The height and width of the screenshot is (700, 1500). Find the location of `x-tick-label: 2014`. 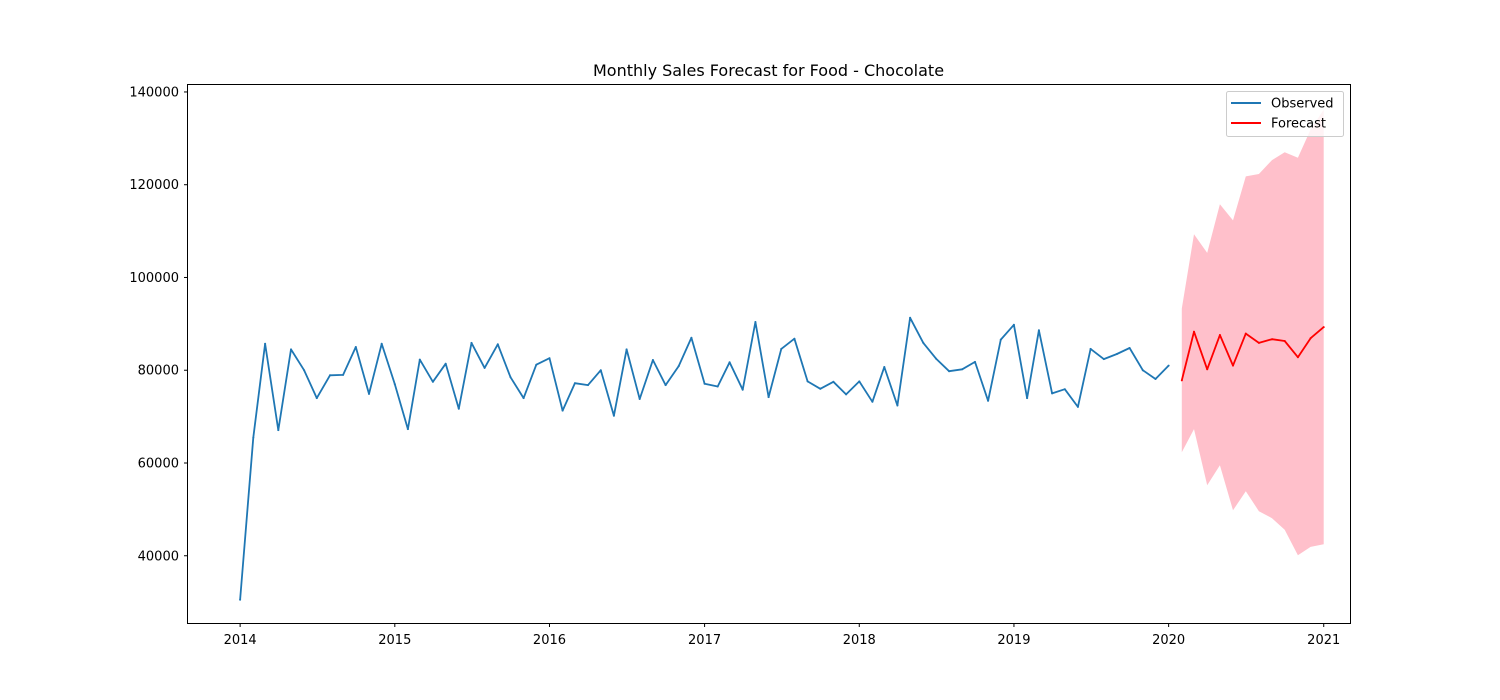

x-tick-label: 2014 is located at coordinates (240, 640).